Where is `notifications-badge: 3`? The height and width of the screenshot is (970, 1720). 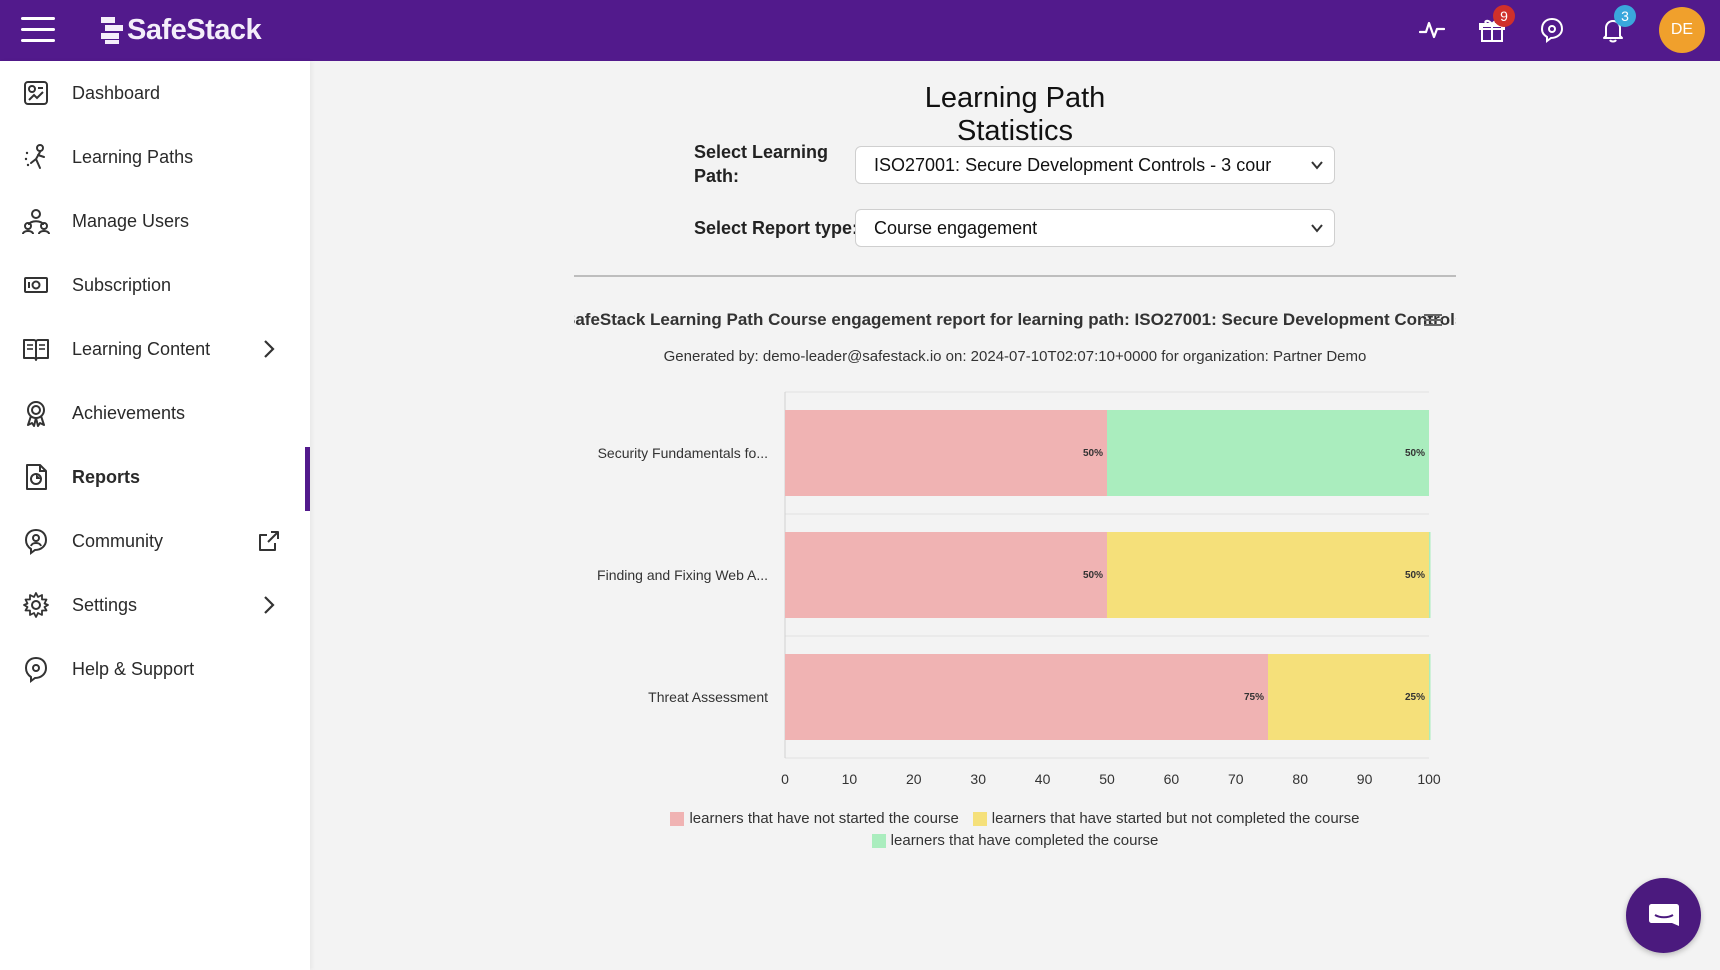
notifications-badge: 3 is located at coordinates (1625, 16).